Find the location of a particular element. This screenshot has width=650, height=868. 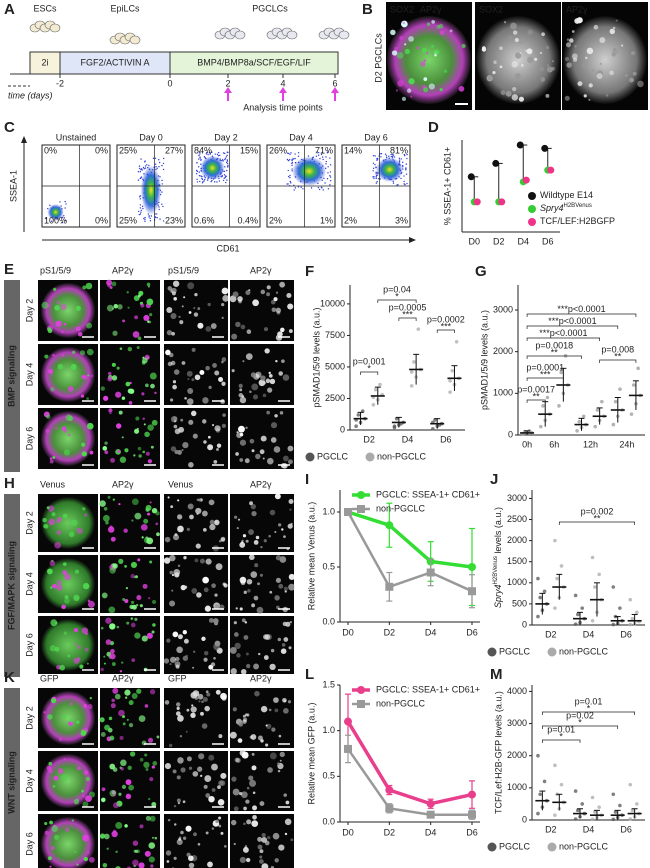

side-label: WNT signaling is located at coordinates (11, 782).